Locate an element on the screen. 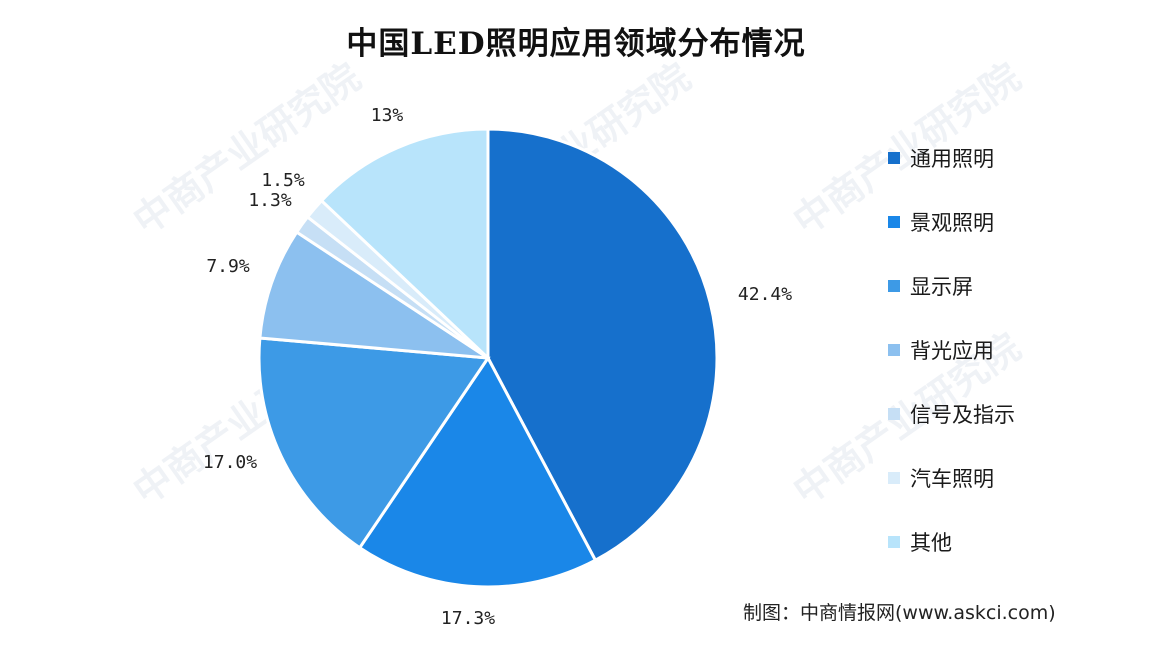  legend-item: 景观照明 is located at coordinates (978, 222).